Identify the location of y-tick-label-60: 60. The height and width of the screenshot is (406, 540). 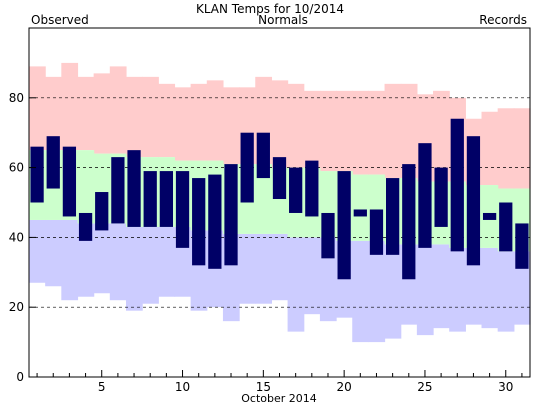
(16, 168).